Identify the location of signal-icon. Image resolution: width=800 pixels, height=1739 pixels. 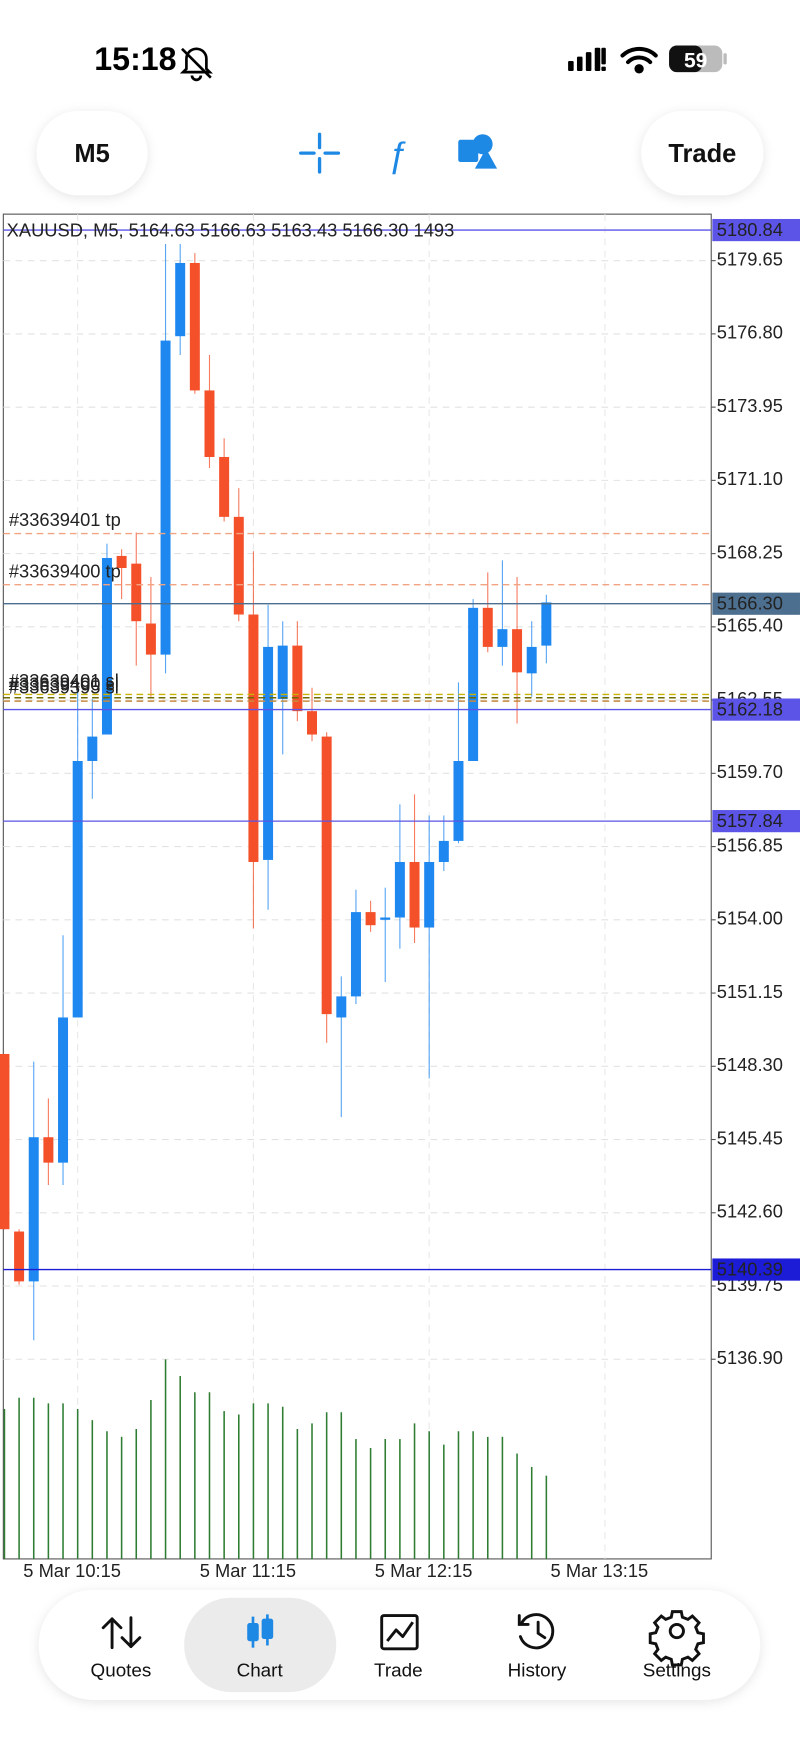
(587, 59).